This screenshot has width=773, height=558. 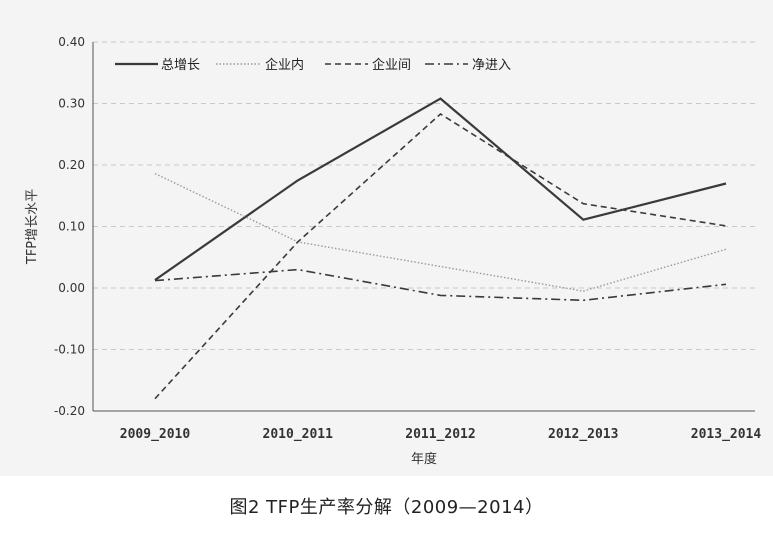 I want to click on legend-label: 净进入, so click(x=491, y=65).